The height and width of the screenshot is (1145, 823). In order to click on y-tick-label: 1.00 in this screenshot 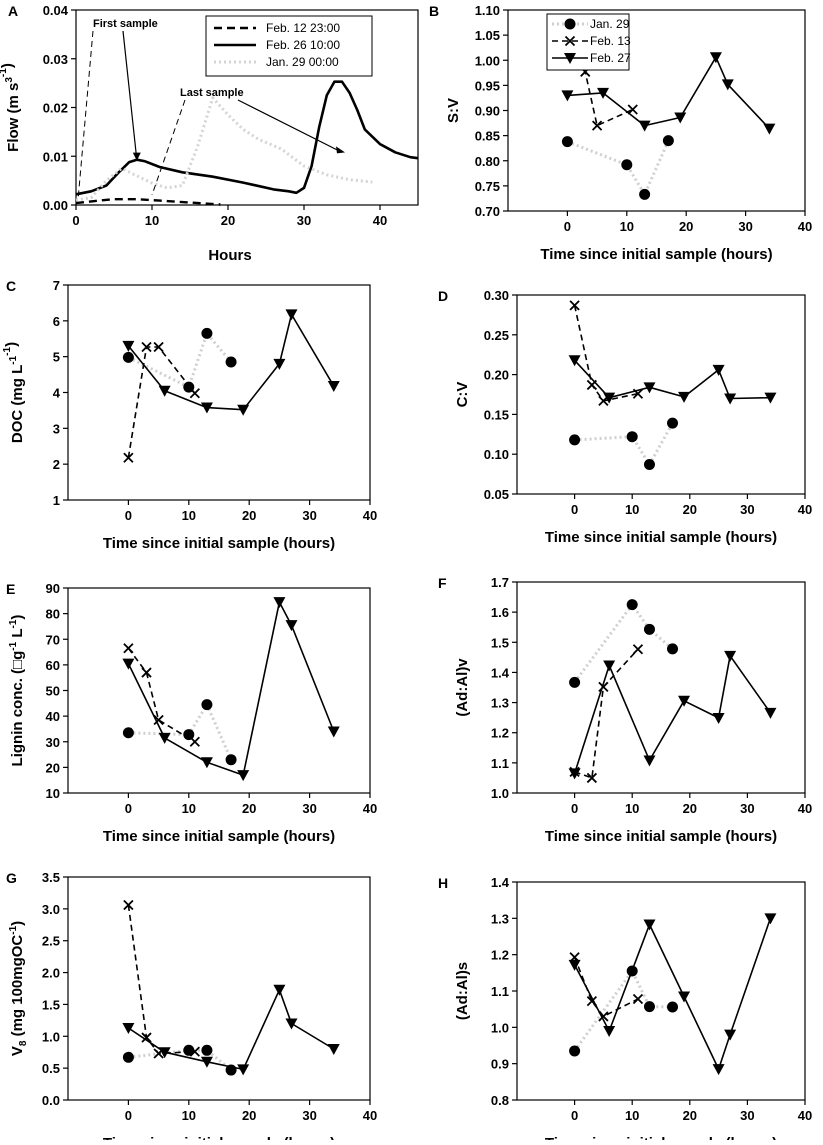, I will do `click(487, 60)`.